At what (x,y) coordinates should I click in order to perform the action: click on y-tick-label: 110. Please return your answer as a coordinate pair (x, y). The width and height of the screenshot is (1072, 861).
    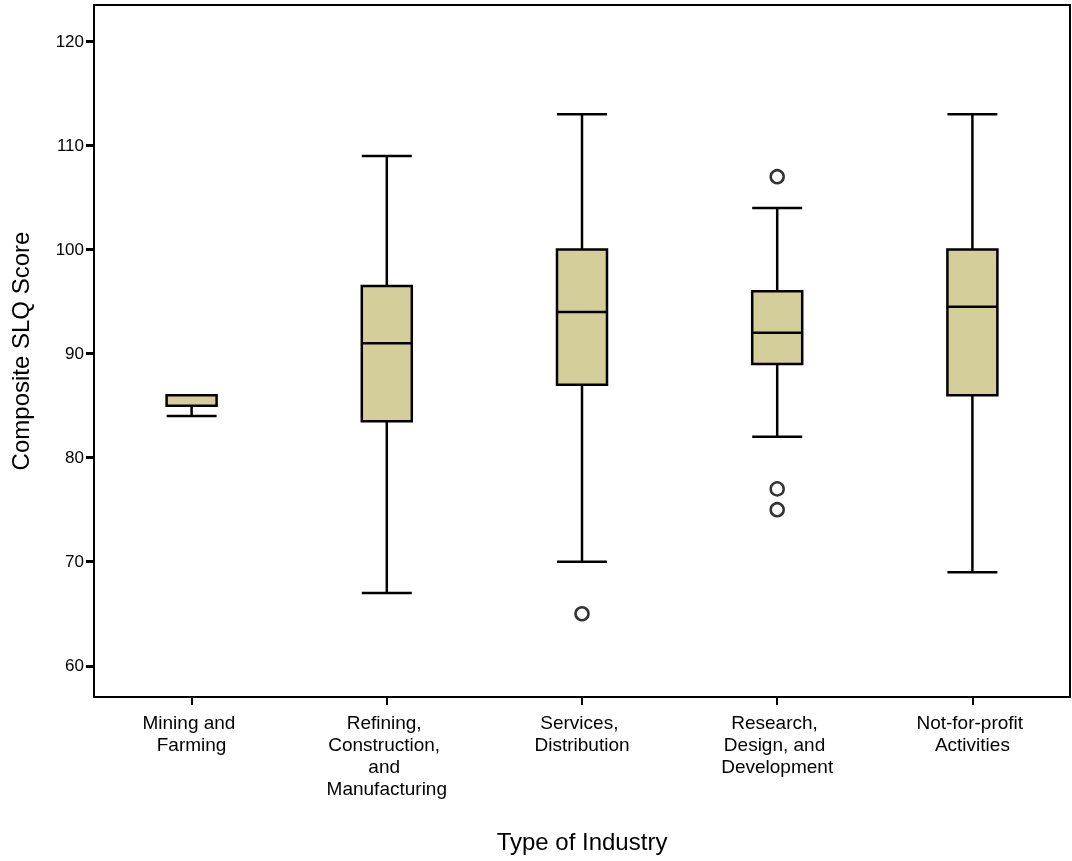
    Looking at the image, I should click on (70, 145).